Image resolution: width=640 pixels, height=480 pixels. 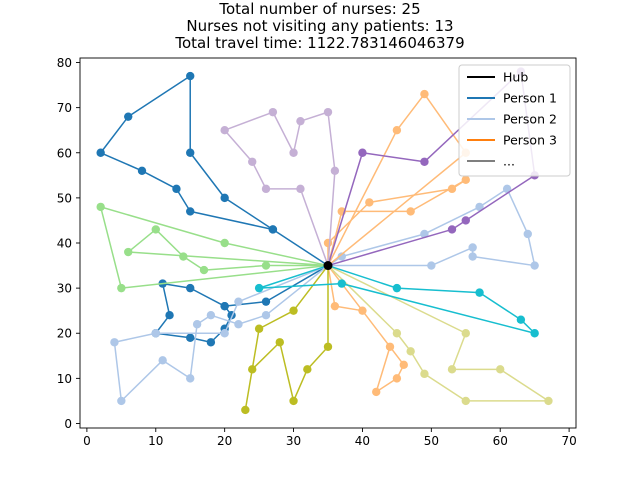 What do you see at coordinates (497, 77) in the screenshot?
I see `legend-item: Hub` at bounding box center [497, 77].